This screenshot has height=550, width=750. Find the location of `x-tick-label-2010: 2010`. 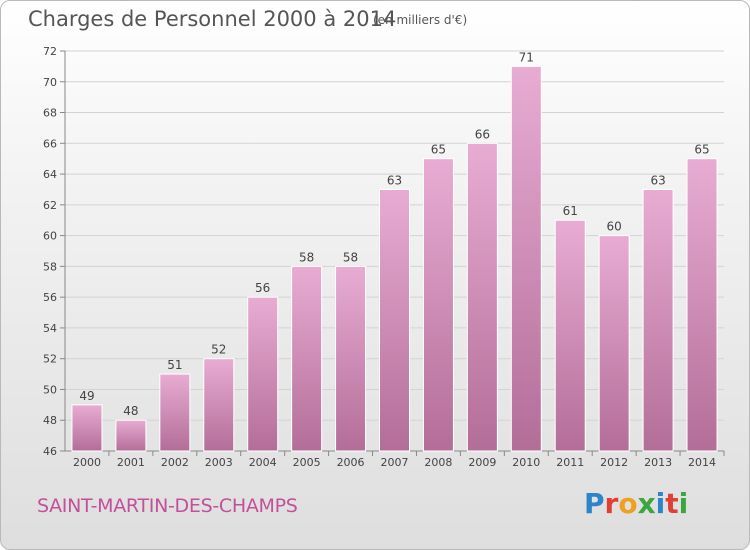

x-tick-label-2010: 2010 is located at coordinates (526, 462).